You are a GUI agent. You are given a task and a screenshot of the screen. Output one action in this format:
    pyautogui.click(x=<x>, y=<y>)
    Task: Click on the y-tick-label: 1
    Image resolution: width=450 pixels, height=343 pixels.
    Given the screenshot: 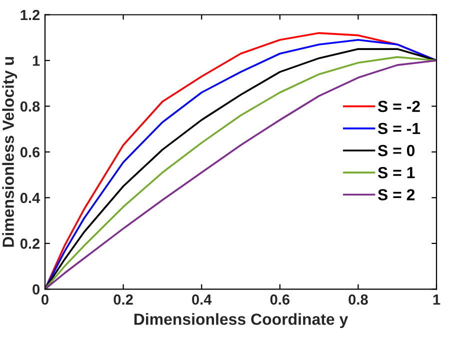 What is the action you would take?
    pyautogui.click(x=36, y=61)
    